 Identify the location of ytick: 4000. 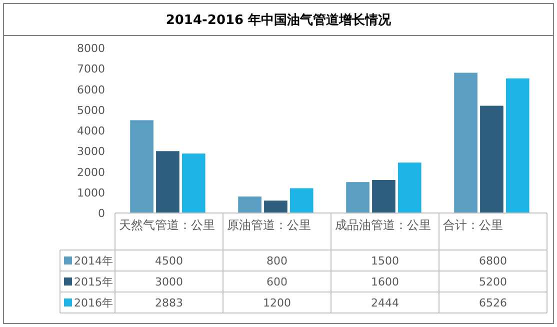
(91, 131).